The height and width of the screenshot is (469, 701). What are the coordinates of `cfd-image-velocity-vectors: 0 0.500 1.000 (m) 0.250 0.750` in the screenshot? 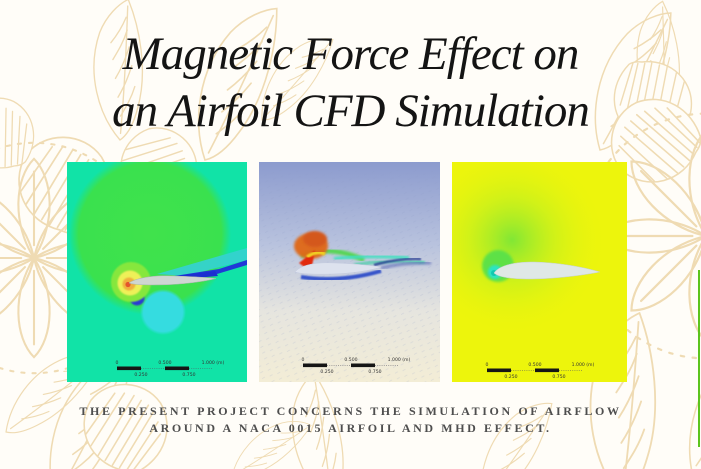 It's located at (349, 272).